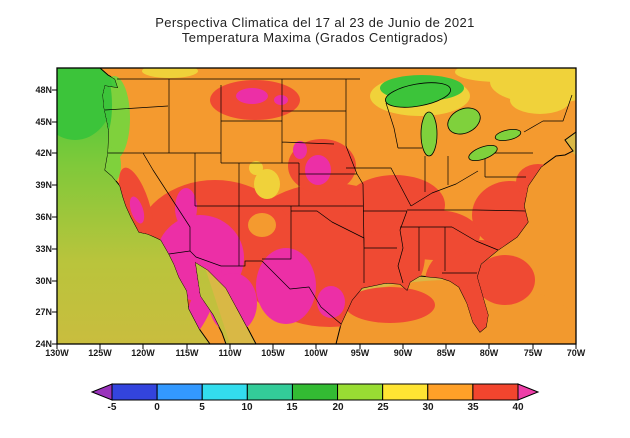 The image size is (630, 438). Describe the element at coordinates (315, 37) in the screenshot. I see `map-title-line2: Temperatura Maxima (Grados Centigrados)` at that location.